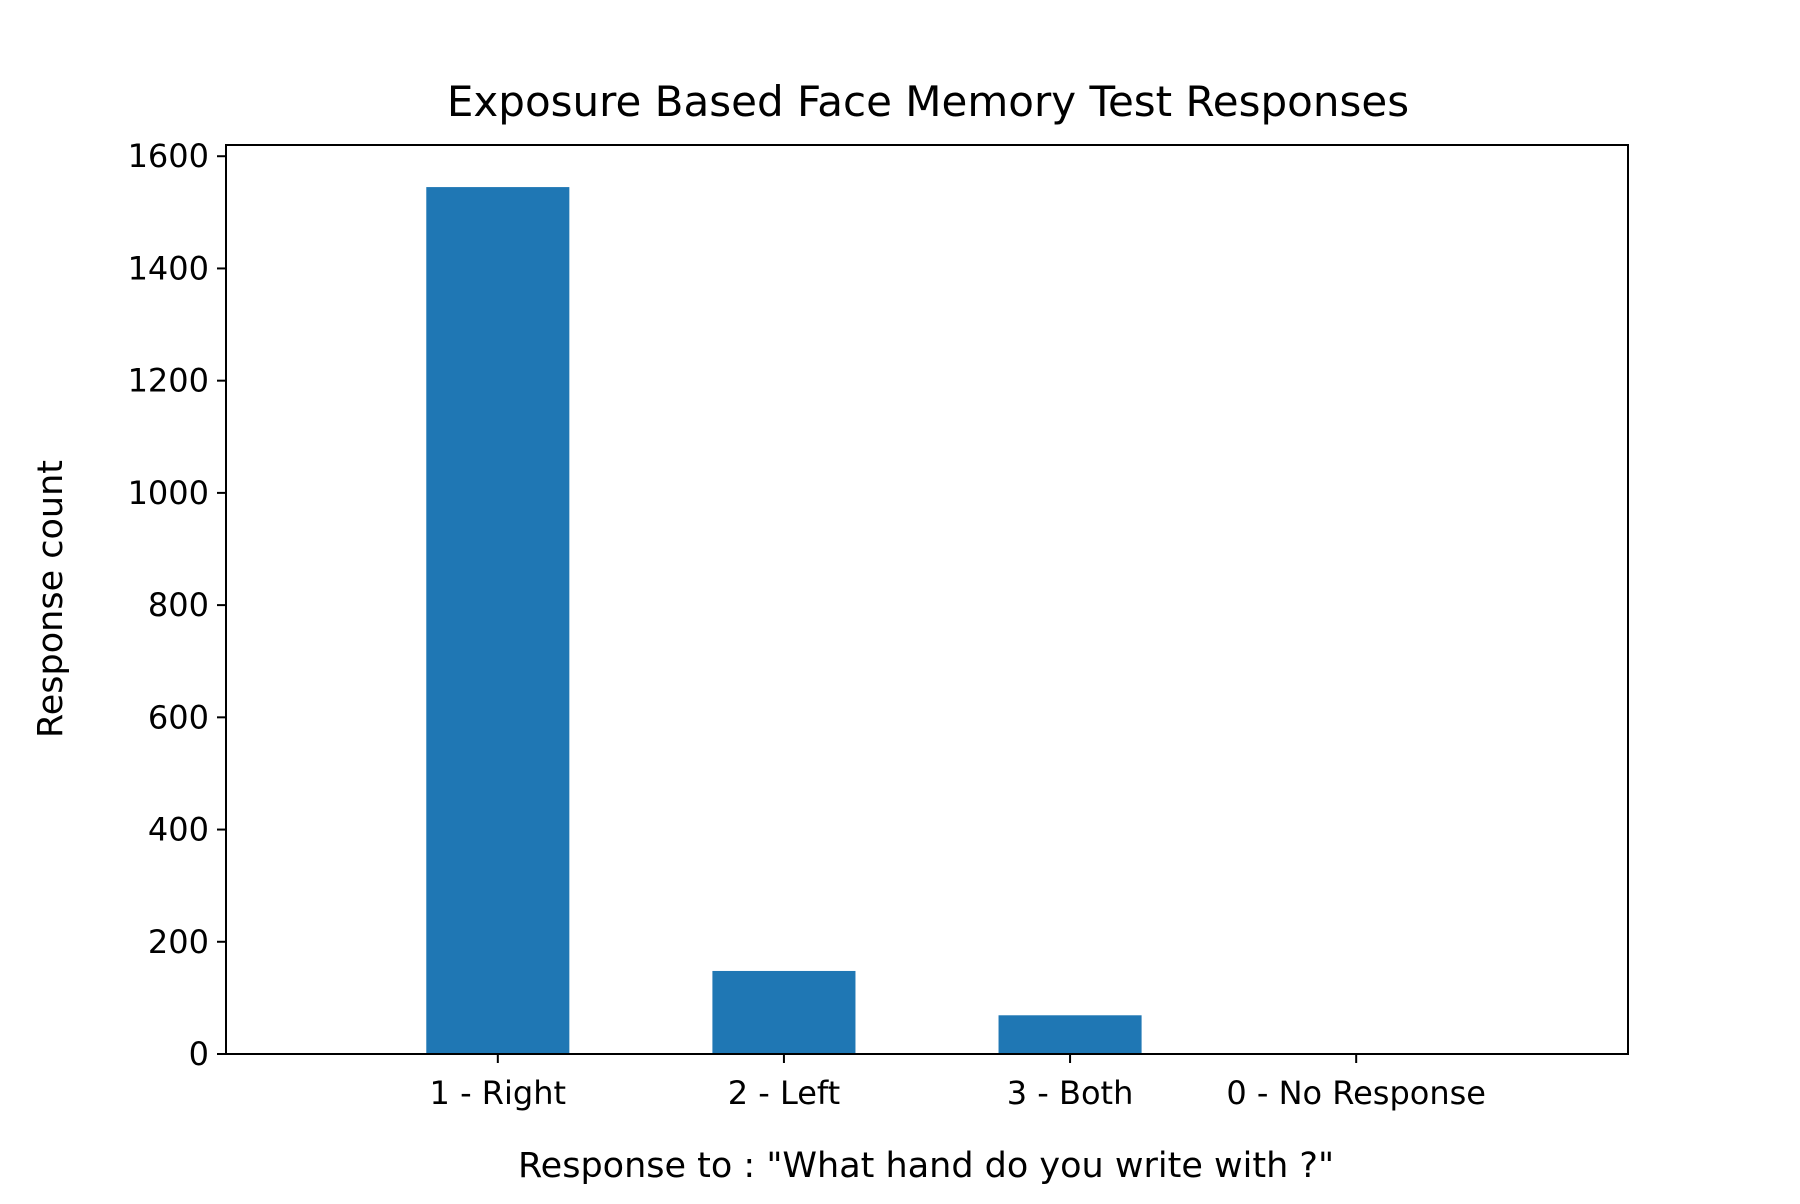 The height and width of the screenshot is (1204, 1800). I want to click on y-tick-label: 1600, so click(168, 156).